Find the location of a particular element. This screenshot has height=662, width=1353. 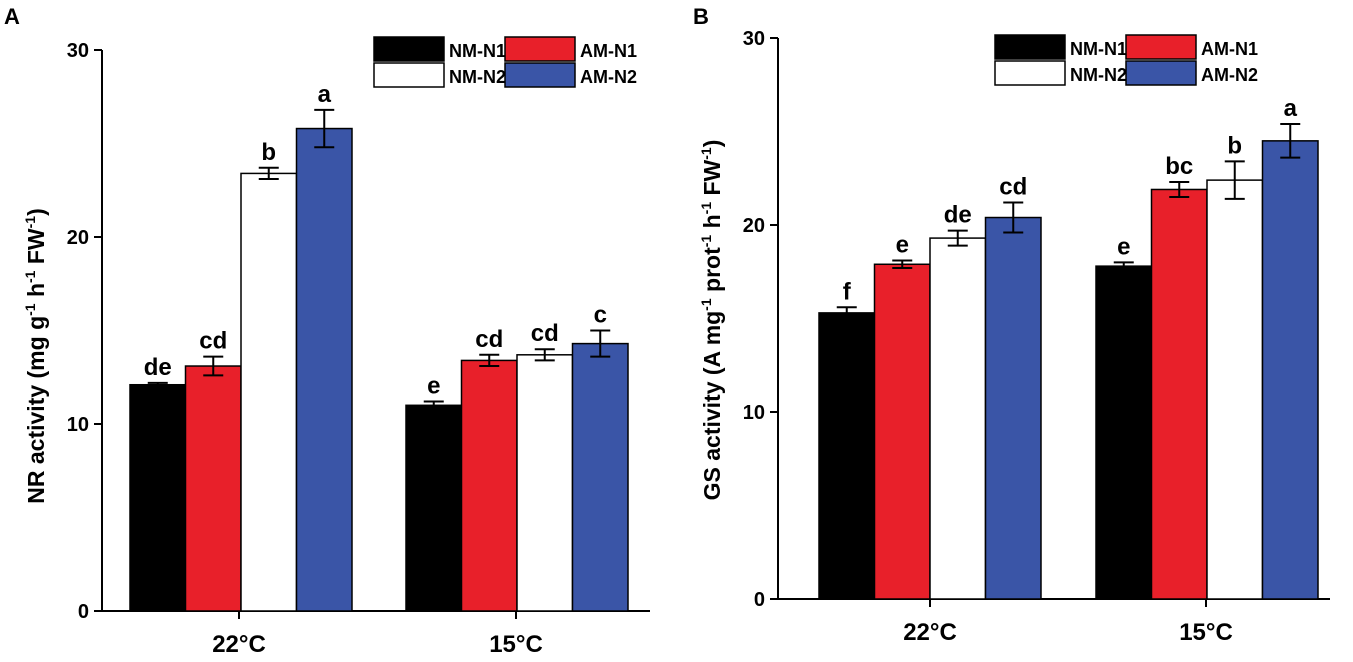

error-bar-a-nm-n2-22c is located at coordinates (268, 173).